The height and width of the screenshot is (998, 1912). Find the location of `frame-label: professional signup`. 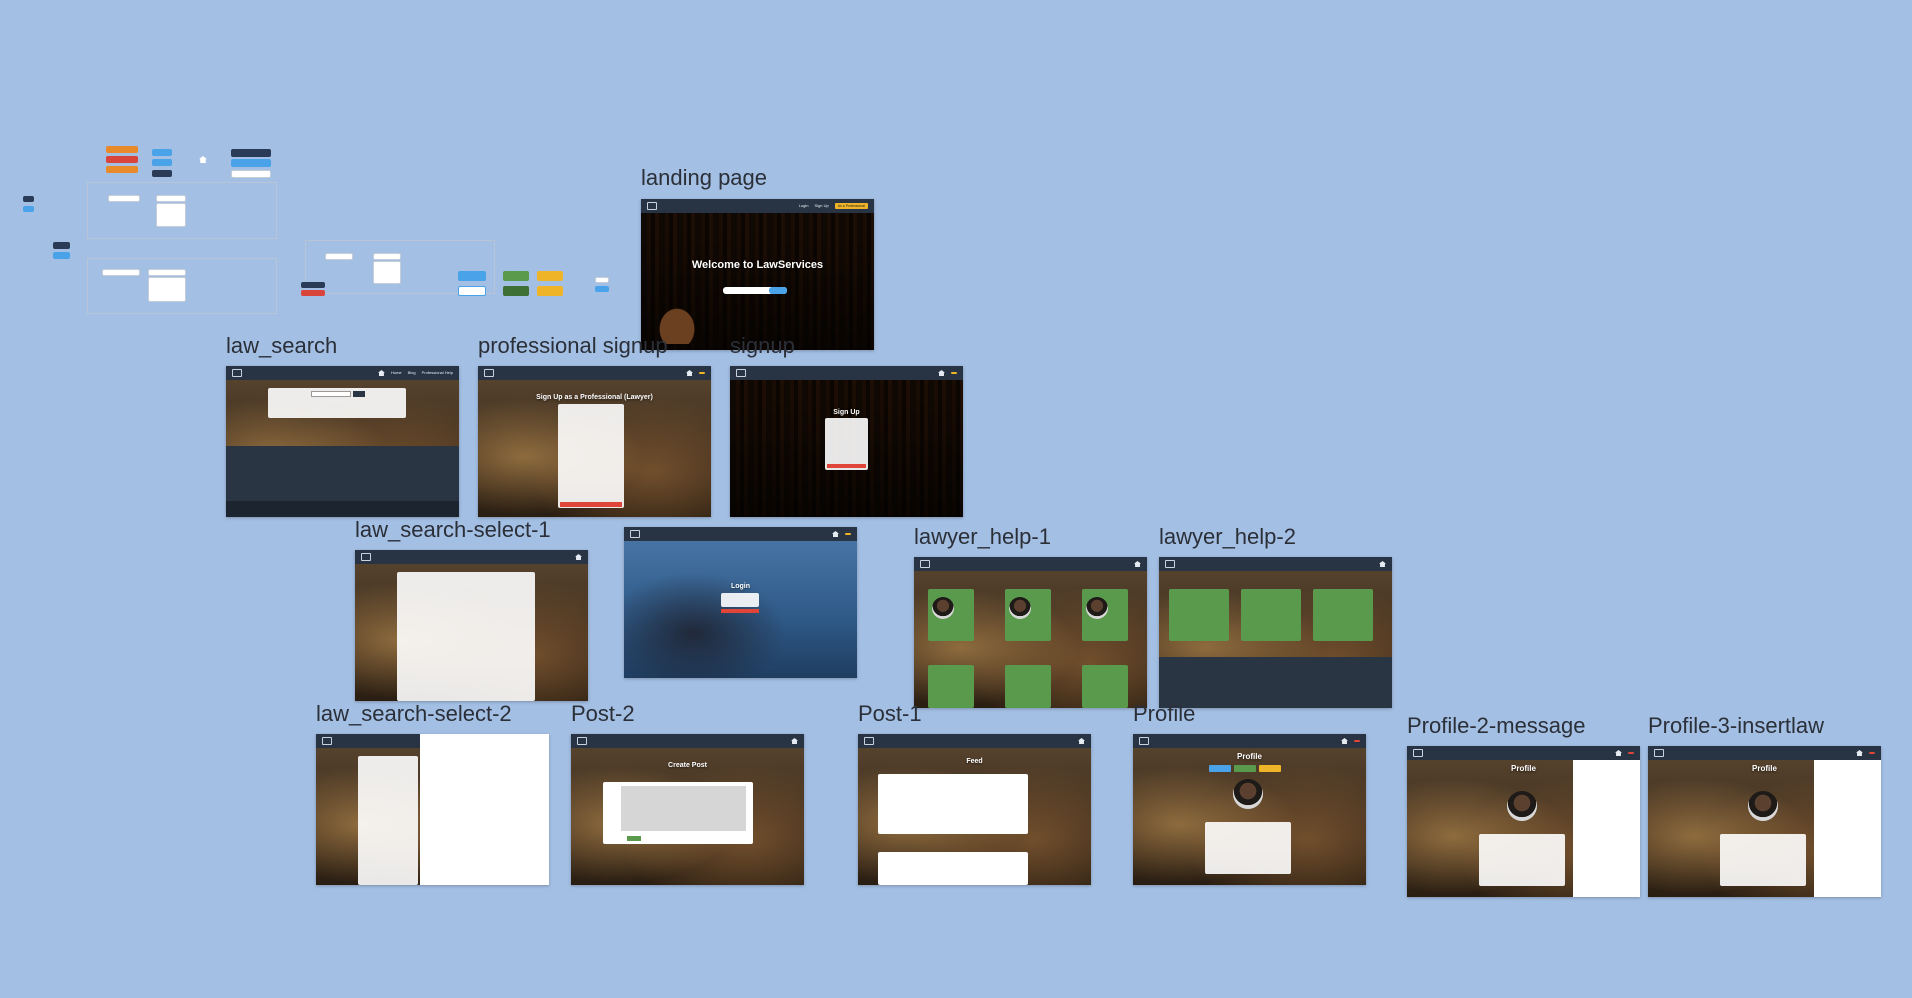

frame-label: professional signup is located at coordinates (573, 345).